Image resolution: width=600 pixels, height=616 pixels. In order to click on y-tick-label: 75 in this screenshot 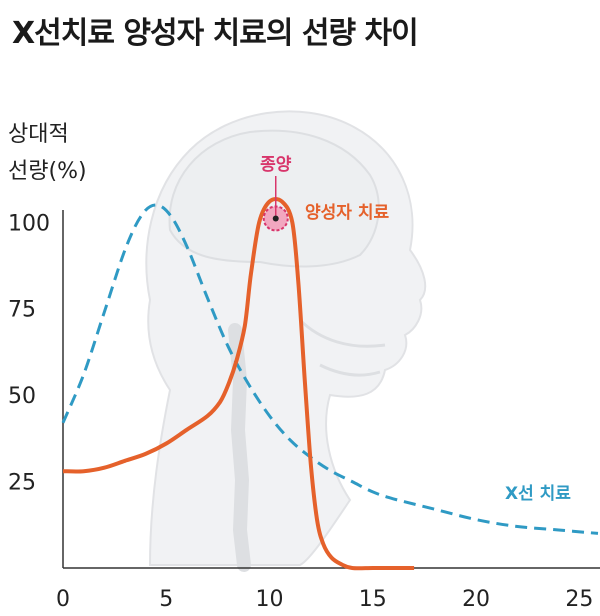, I will do `click(22, 310)`.